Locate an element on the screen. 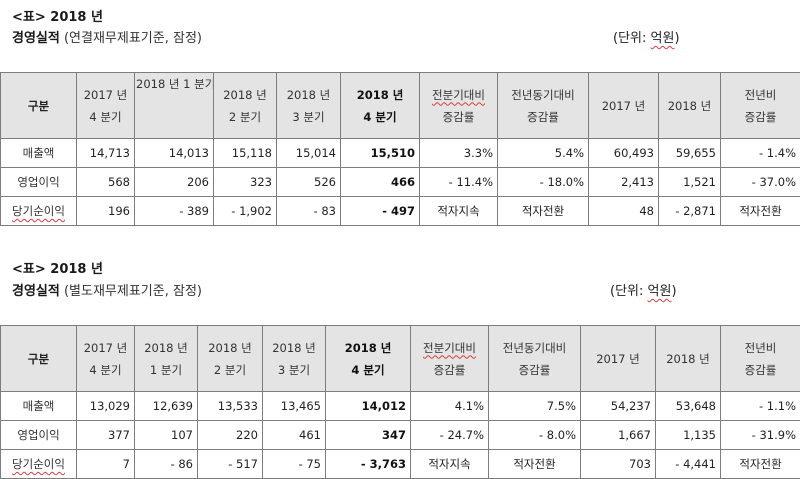 Image resolution: width=800 pixels, height=479 pixels. cell: 48 is located at coordinates (624, 211).